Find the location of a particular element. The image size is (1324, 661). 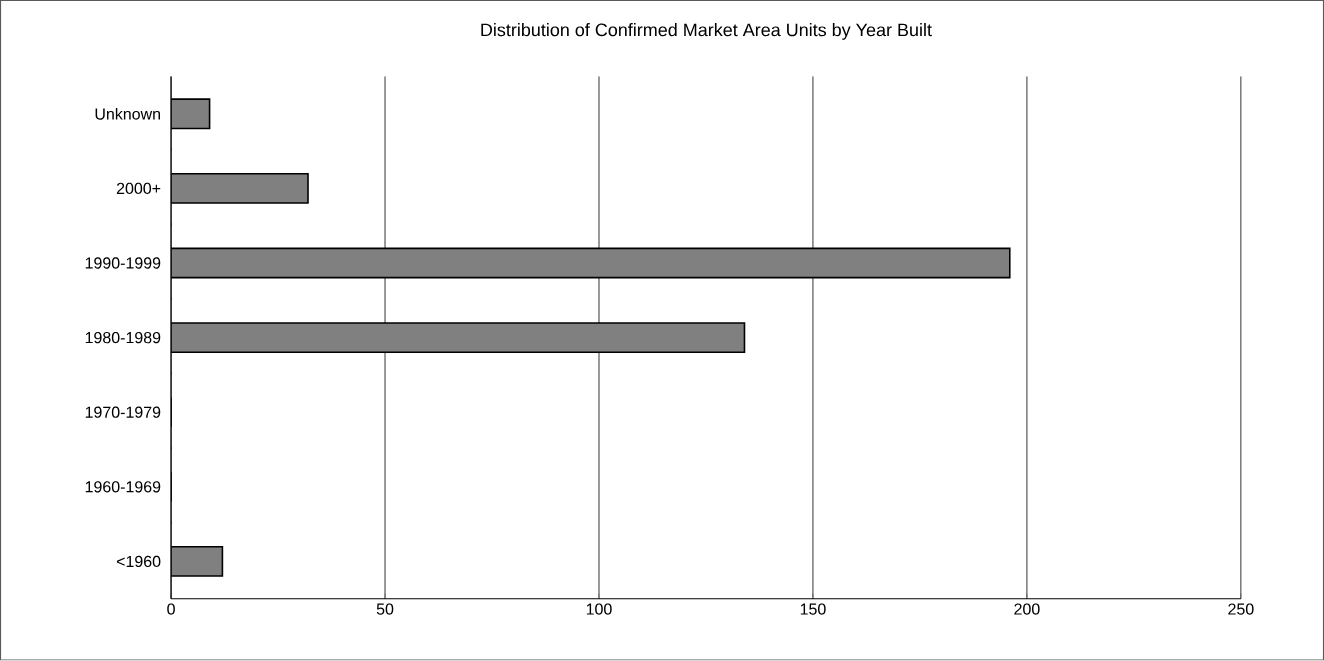

y-tick-label: 1970-1979 is located at coordinates (123, 412).